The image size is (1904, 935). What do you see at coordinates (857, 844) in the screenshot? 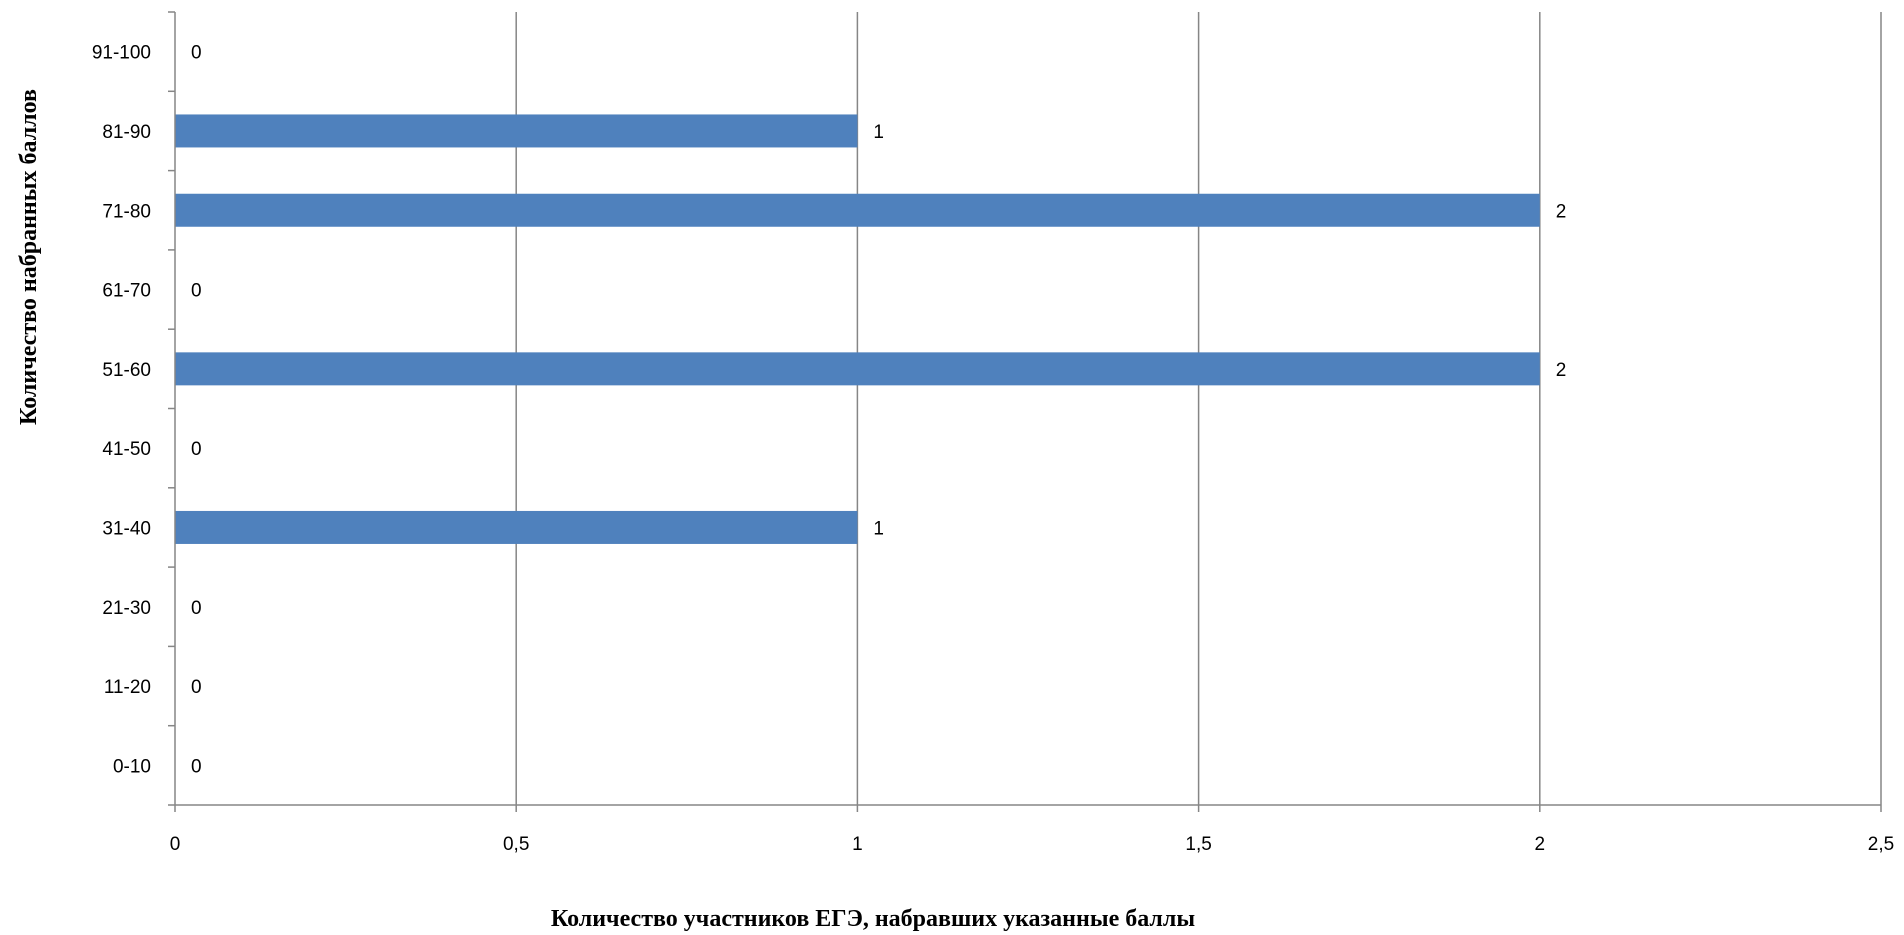
I see `x-tick-label: 1` at bounding box center [857, 844].